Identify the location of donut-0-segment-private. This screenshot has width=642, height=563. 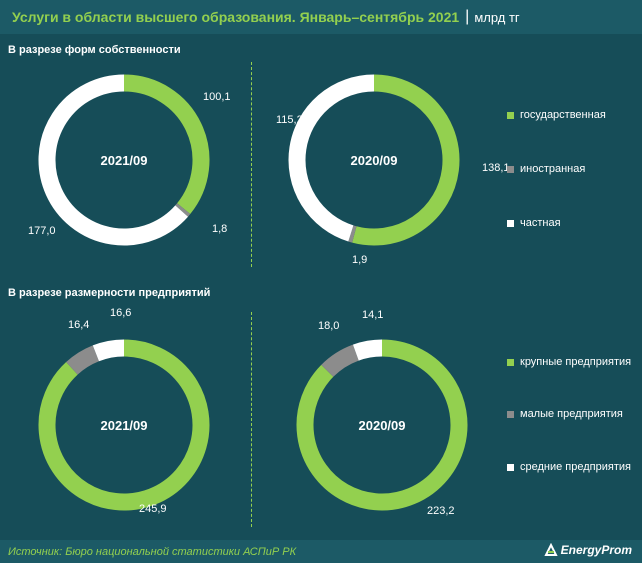
(113, 160).